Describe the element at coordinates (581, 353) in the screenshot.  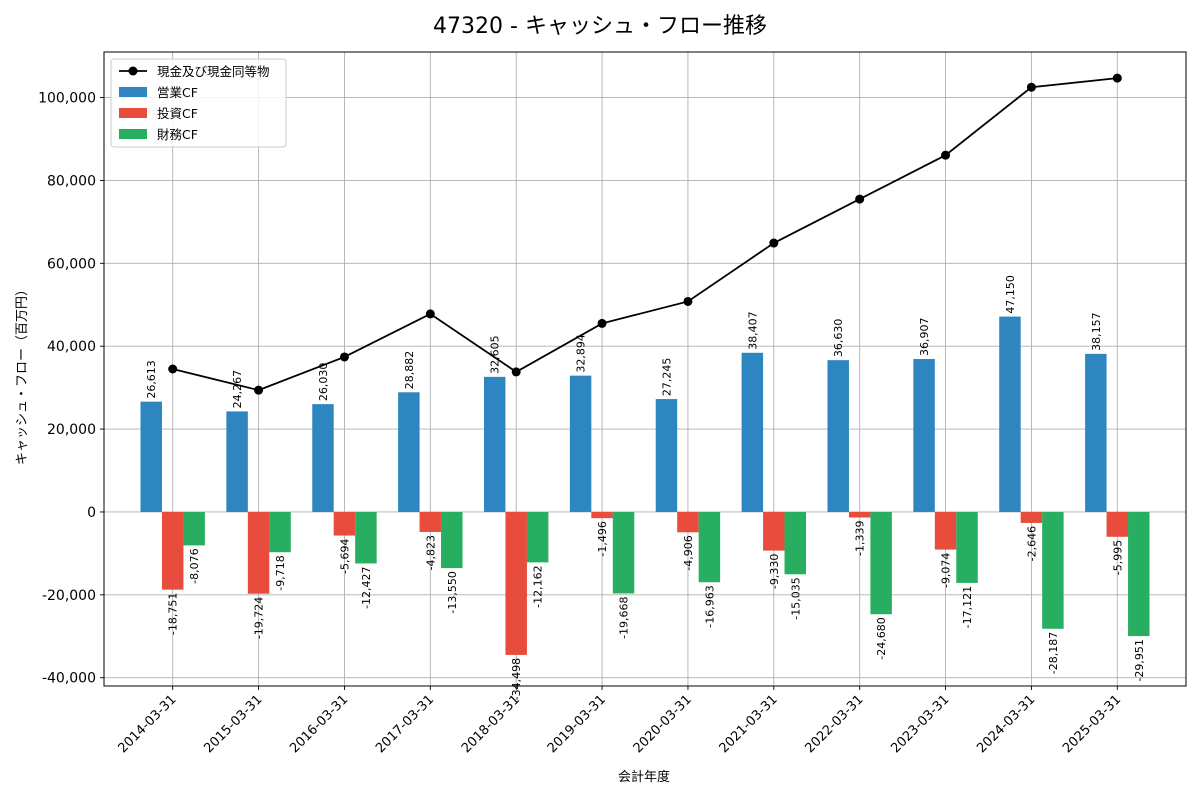
I see `data-label: 32,894` at that location.